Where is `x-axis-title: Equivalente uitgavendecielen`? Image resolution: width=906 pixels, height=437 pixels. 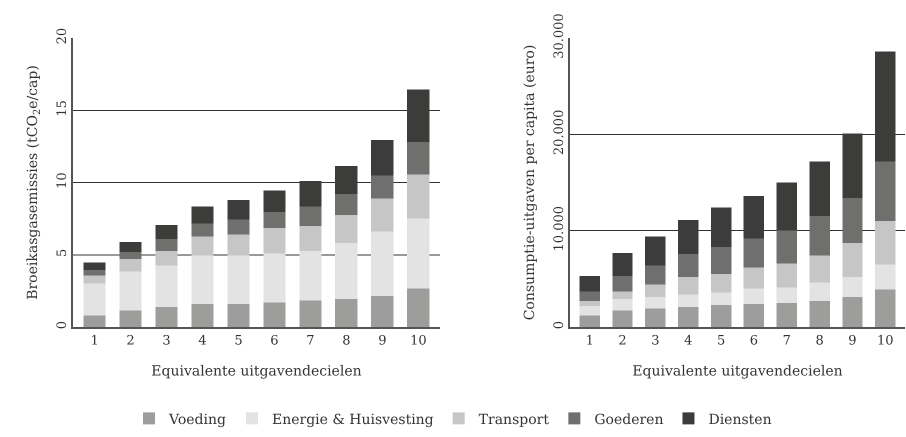 x-axis-title: Equivalente uitgavendecielen is located at coordinates (737, 371).